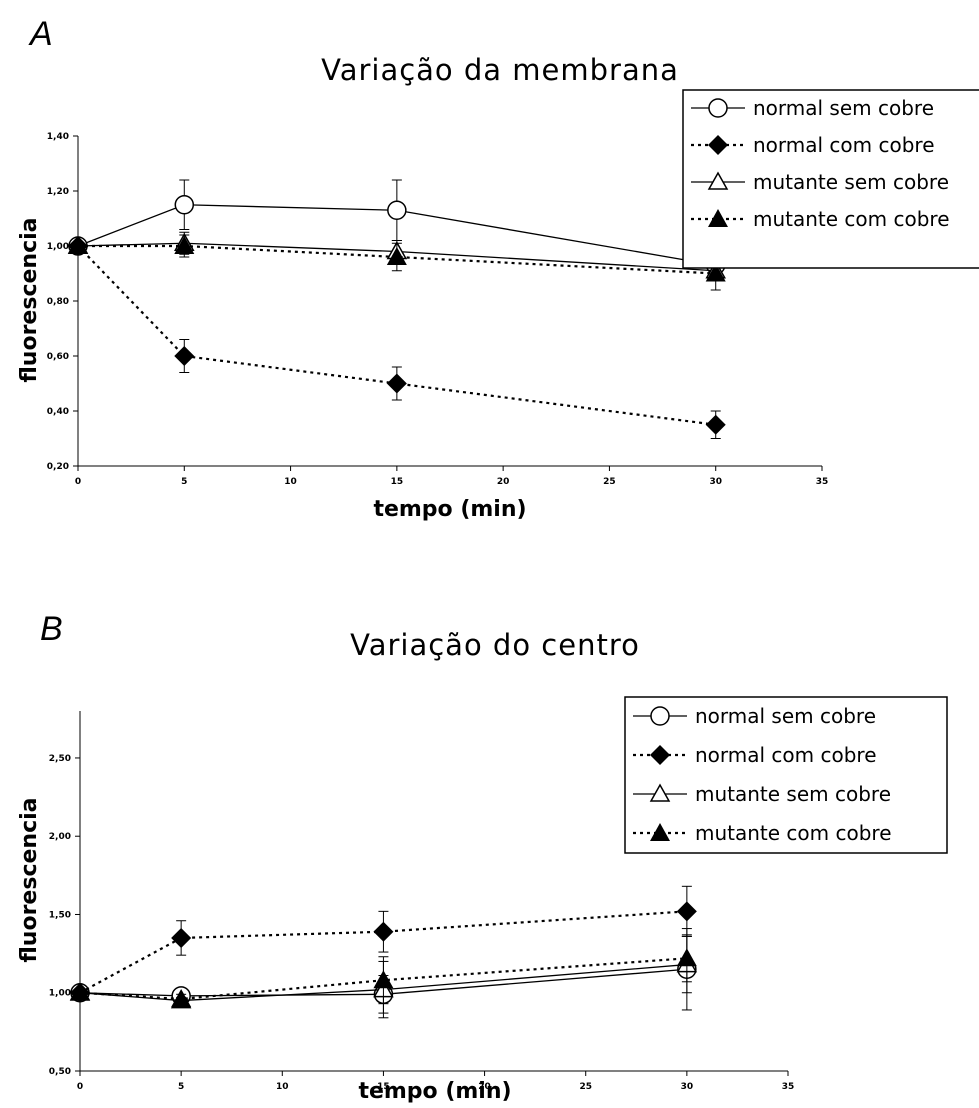  What do you see at coordinates (500, 70) in the screenshot?
I see `panel-a-title: Variação da membrana` at bounding box center [500, 70].